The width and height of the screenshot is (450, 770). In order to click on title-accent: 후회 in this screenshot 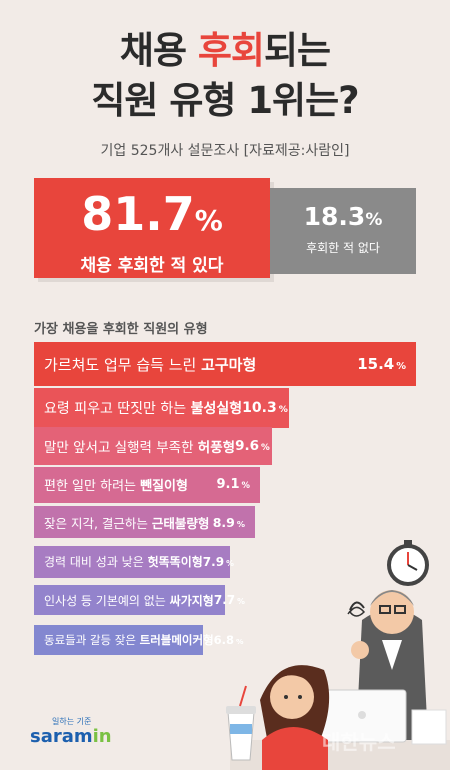, I will do `click(231, 50)`.